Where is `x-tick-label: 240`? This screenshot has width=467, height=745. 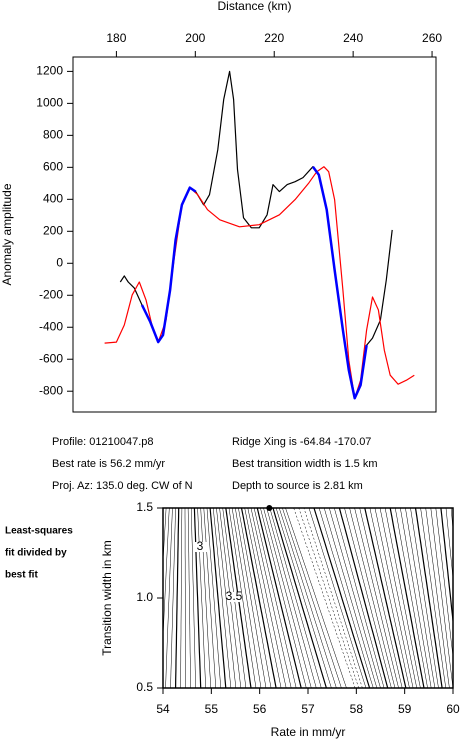
x-tick-label: 240 is located at coordinates (353, 38).